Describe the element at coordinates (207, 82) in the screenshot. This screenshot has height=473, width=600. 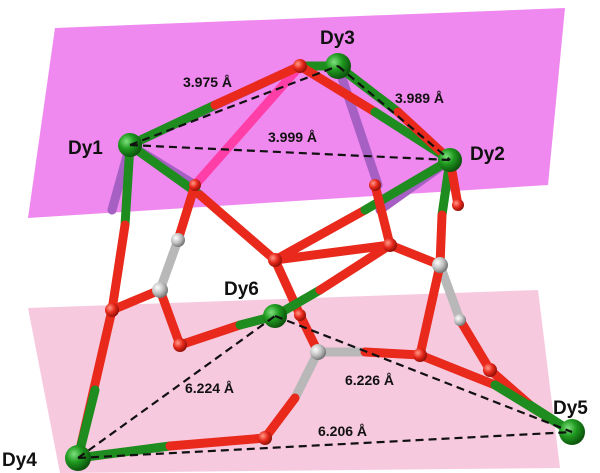
I see `distance-dy1-dy3: 3.975 Å` at that location.